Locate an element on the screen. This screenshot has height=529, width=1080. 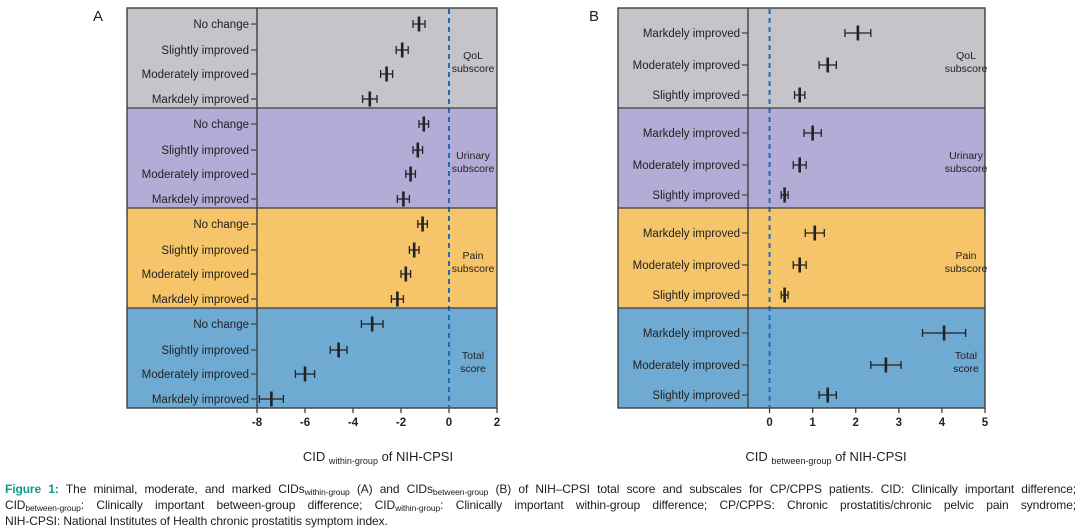
x-tick-label: -8 is located at coordinates (257, 423).